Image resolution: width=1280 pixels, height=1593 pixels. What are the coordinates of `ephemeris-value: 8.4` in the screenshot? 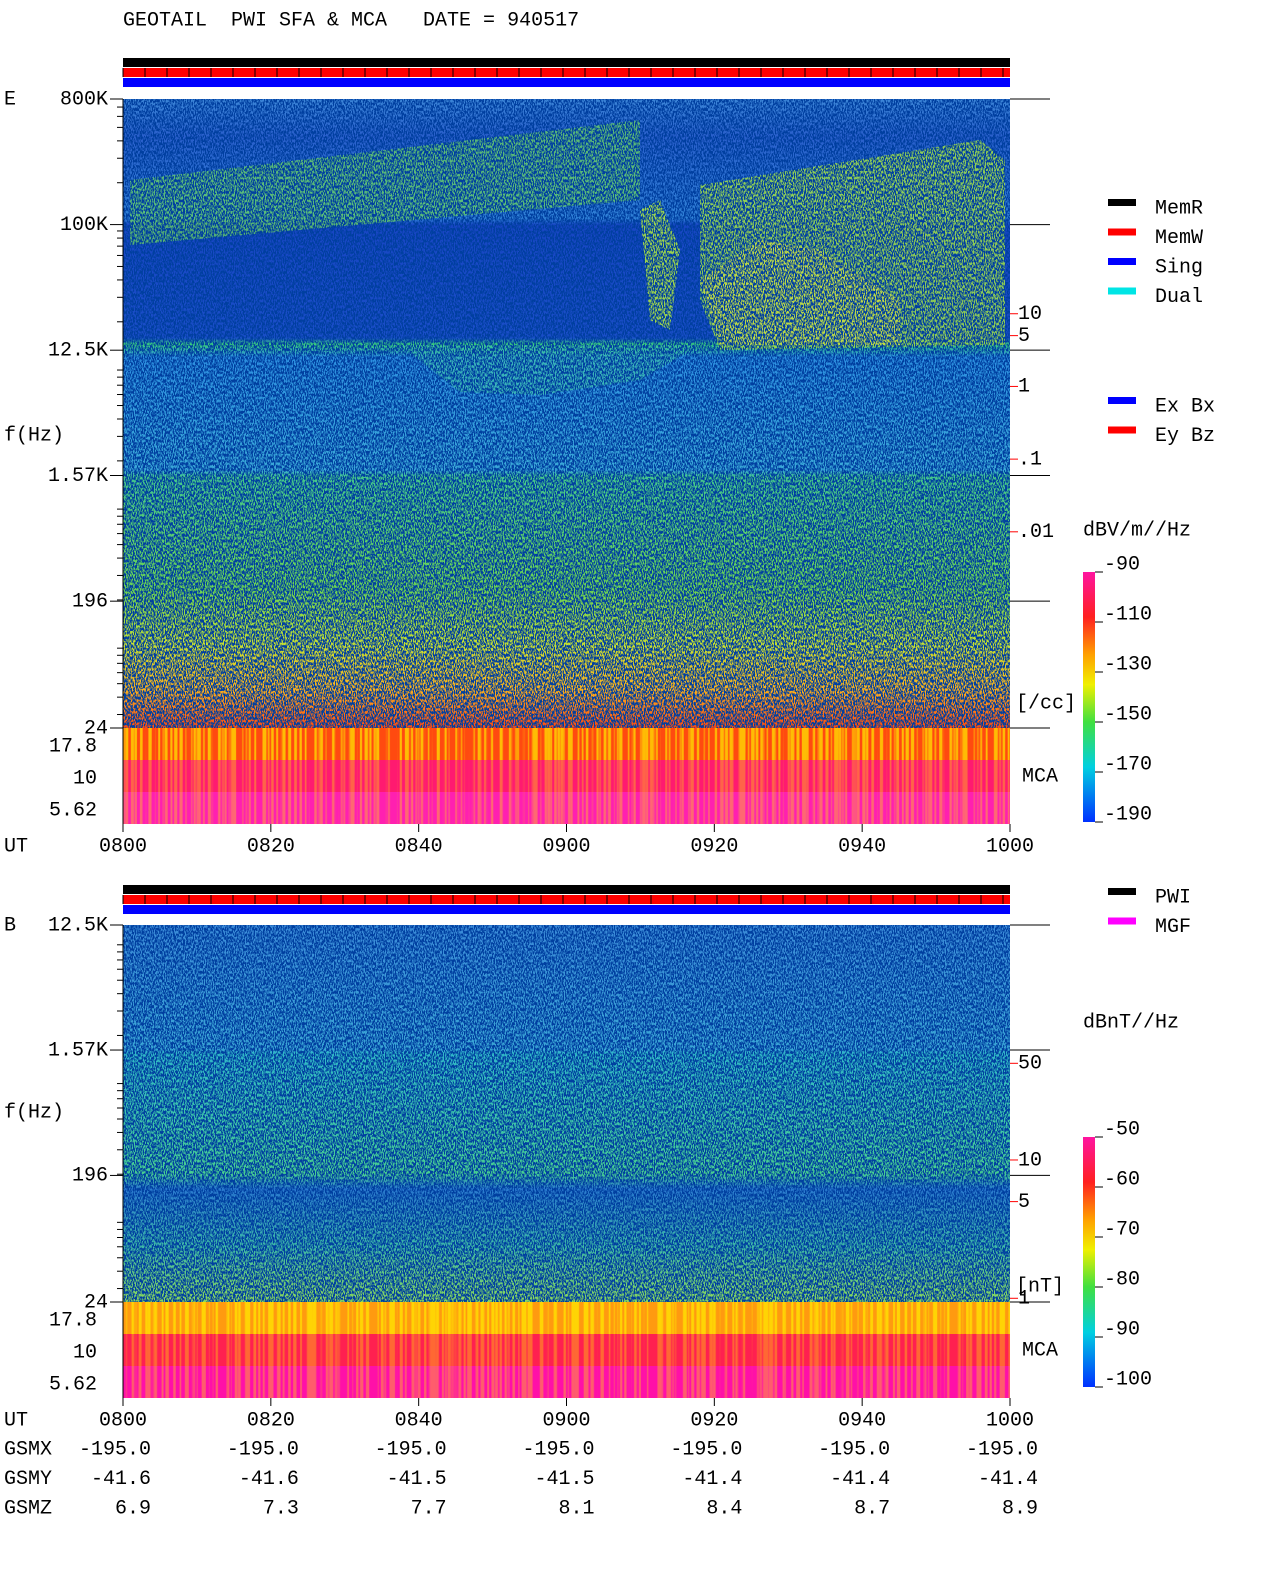 It's located at (724, 1508).